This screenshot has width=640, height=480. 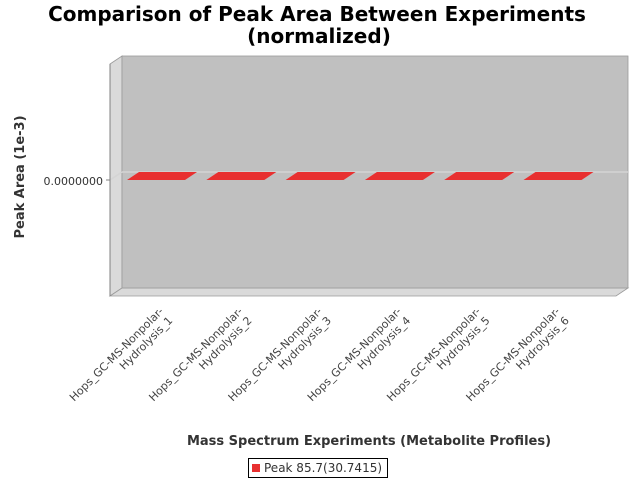 I want to click on legend: Peak 85.7(30.7415), so click(x=318, y=468).